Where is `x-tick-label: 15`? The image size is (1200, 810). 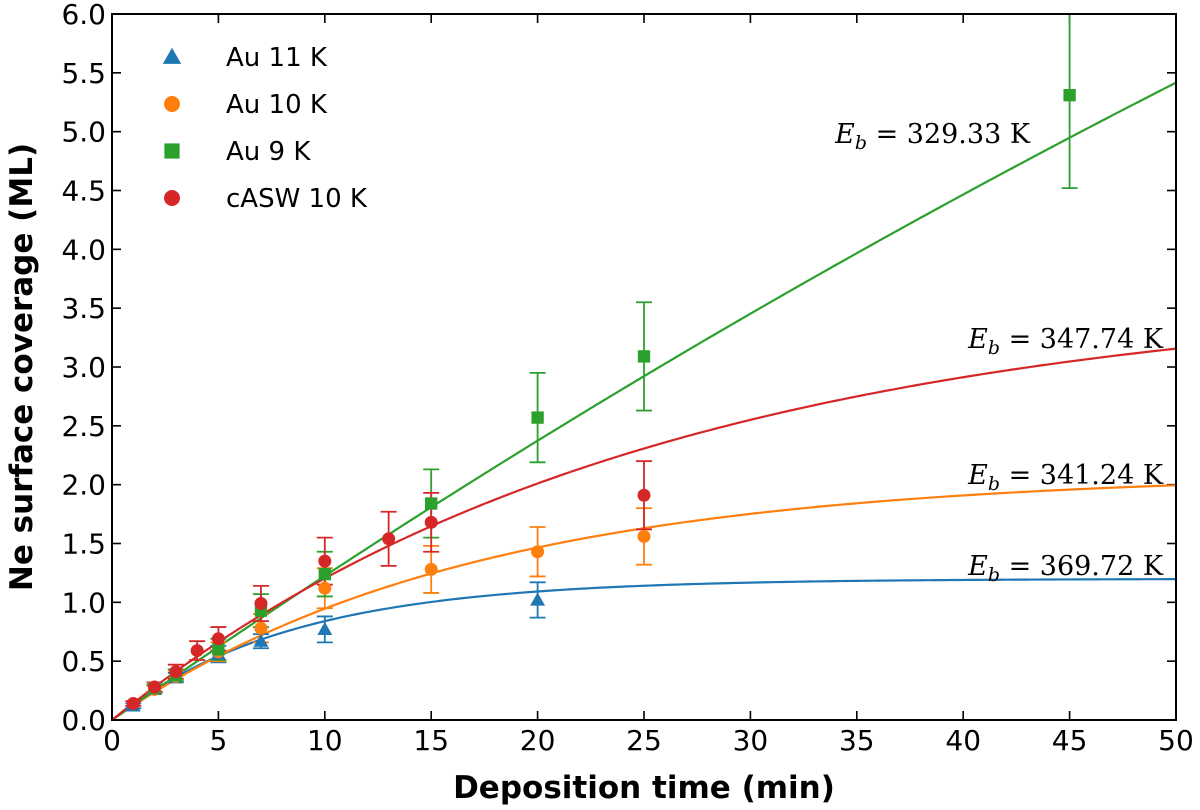 x-tick-label: 15 is located at coordinates (431, 740).